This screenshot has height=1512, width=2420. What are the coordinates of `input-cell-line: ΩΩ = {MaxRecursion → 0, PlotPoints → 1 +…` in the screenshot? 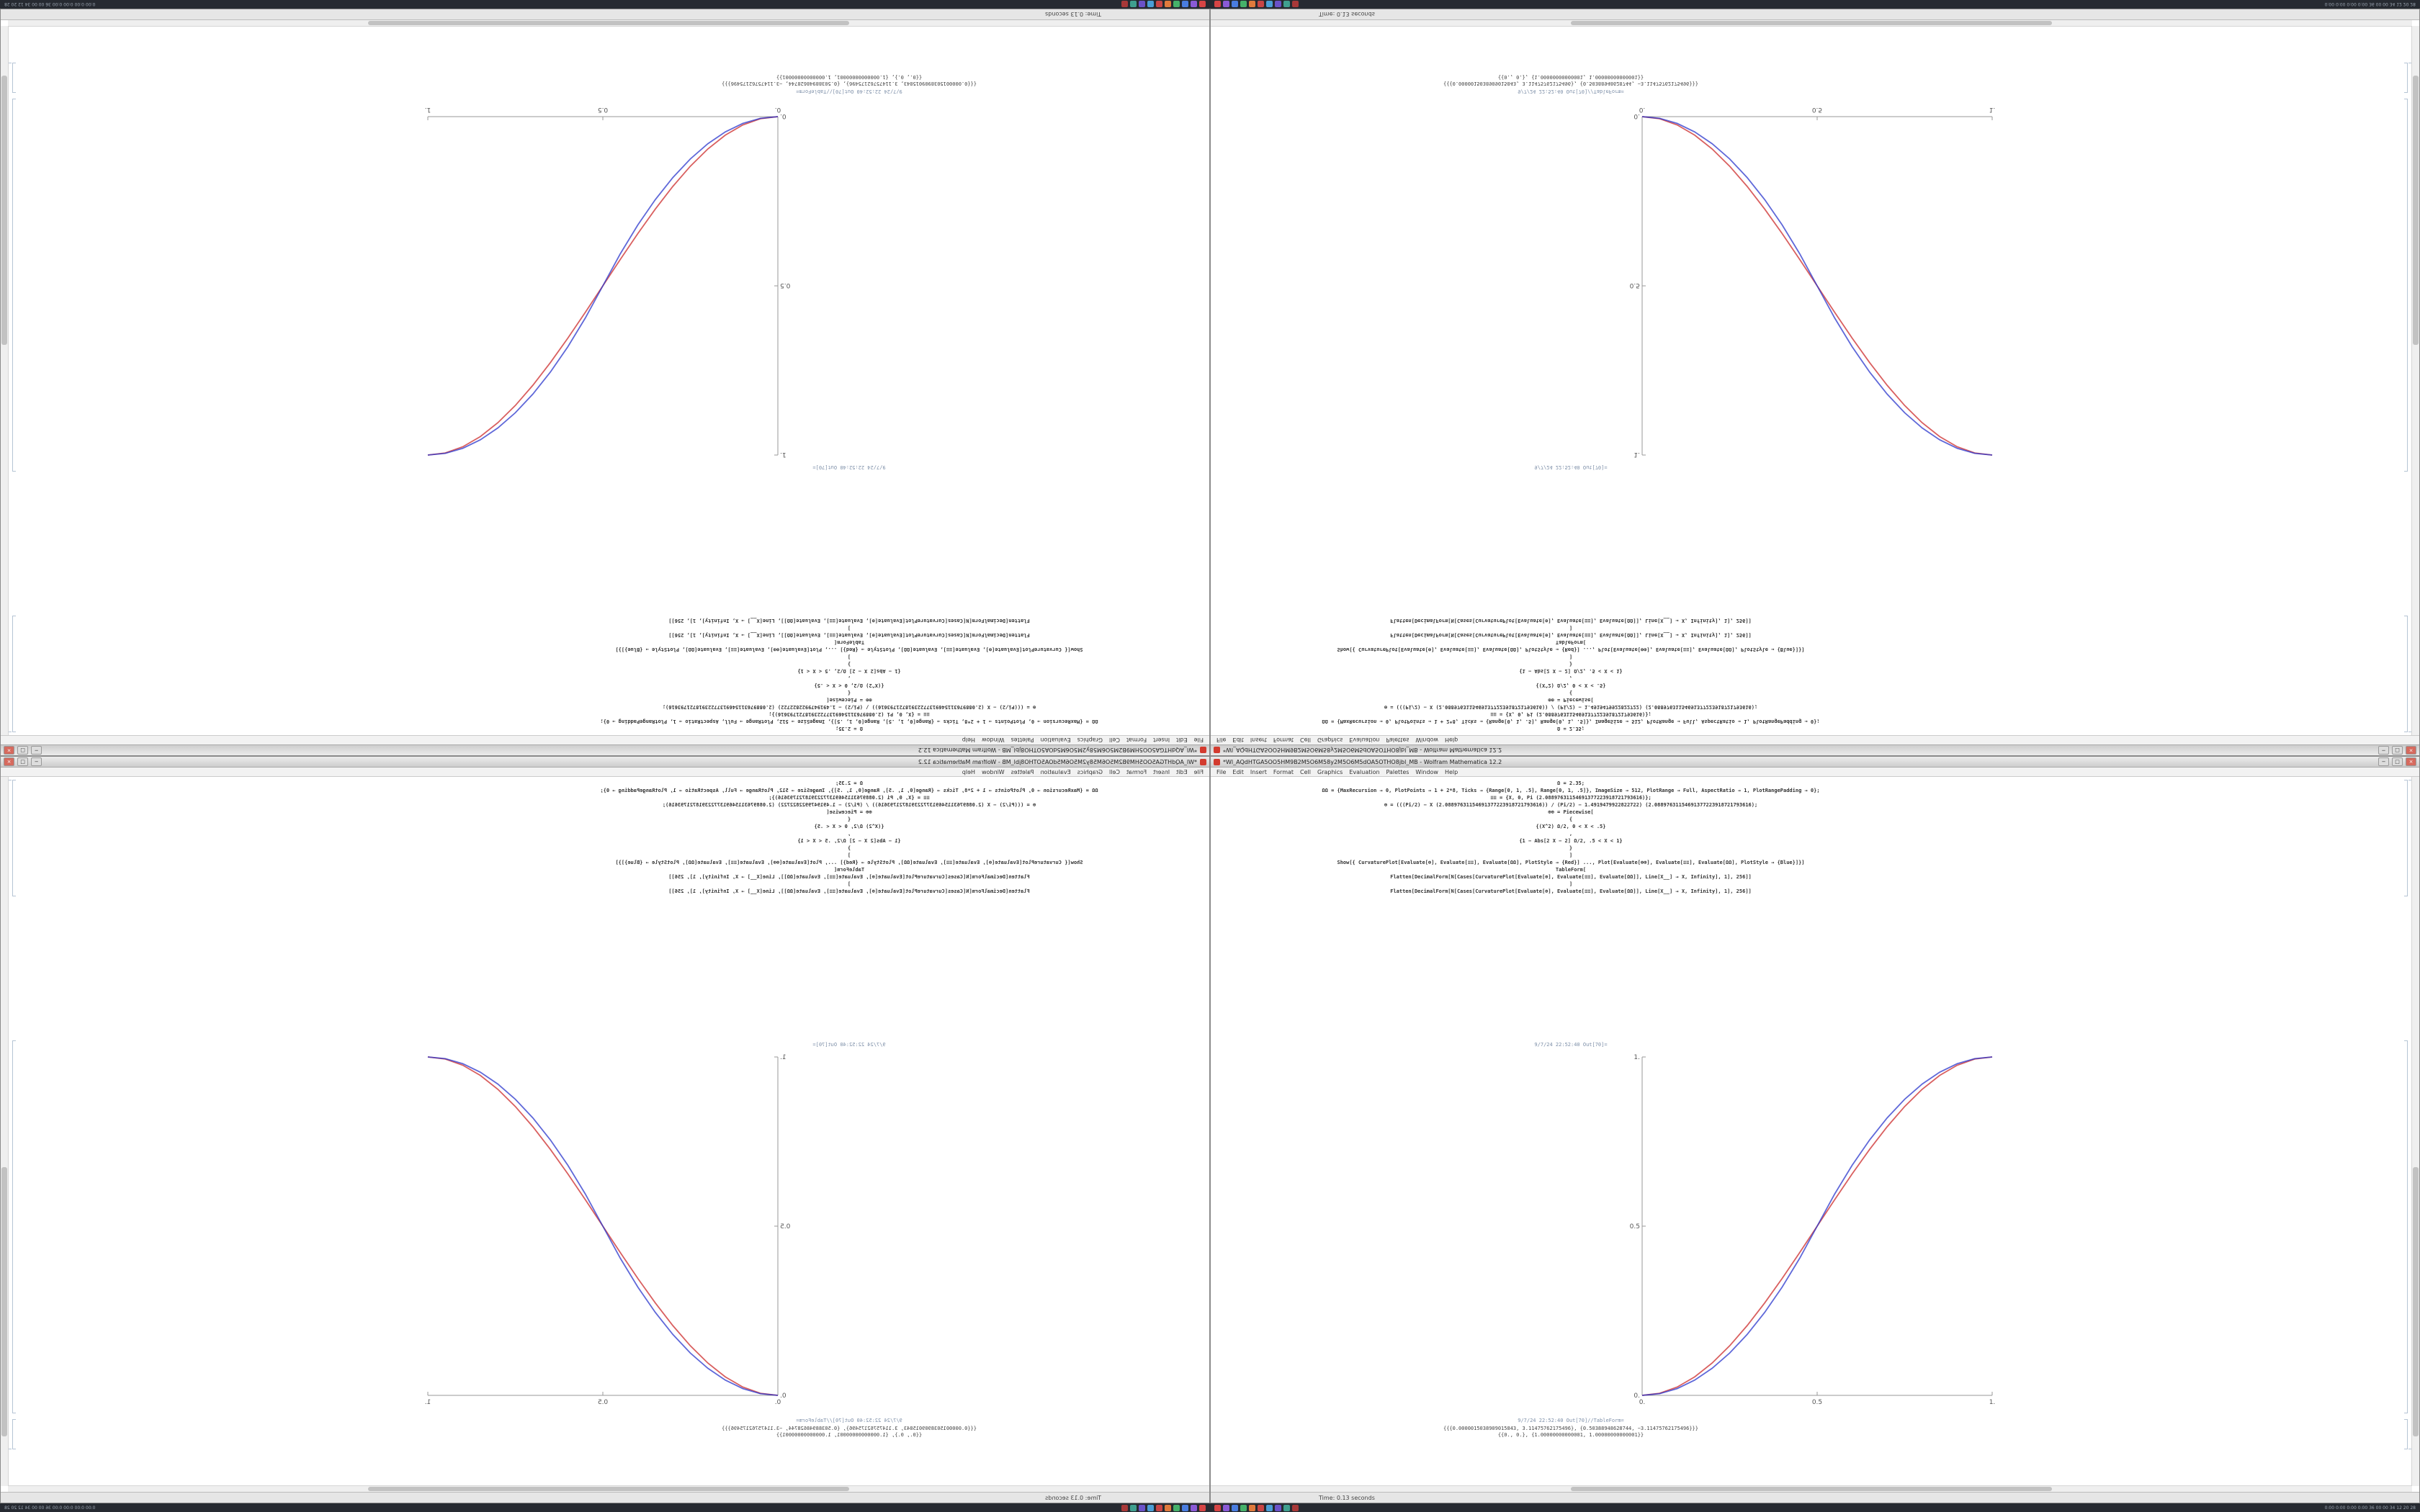 It's located at (849, 721).